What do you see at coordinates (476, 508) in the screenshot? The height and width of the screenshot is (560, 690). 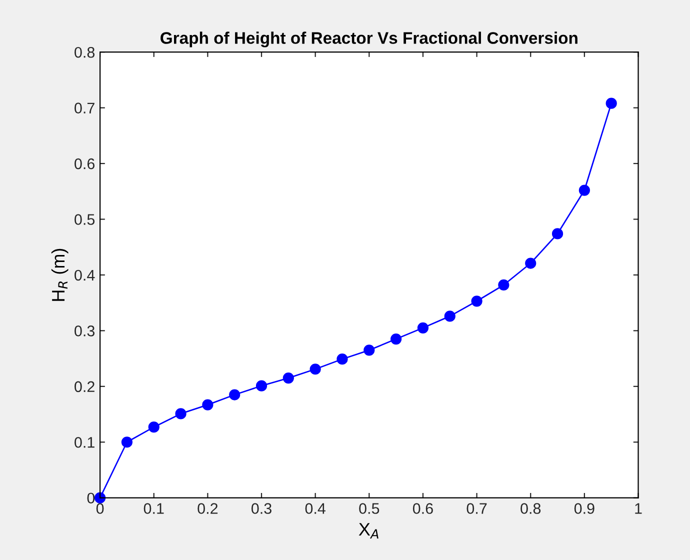 I see `x-tick-label: 0.7` at bounding box center [476, 508].